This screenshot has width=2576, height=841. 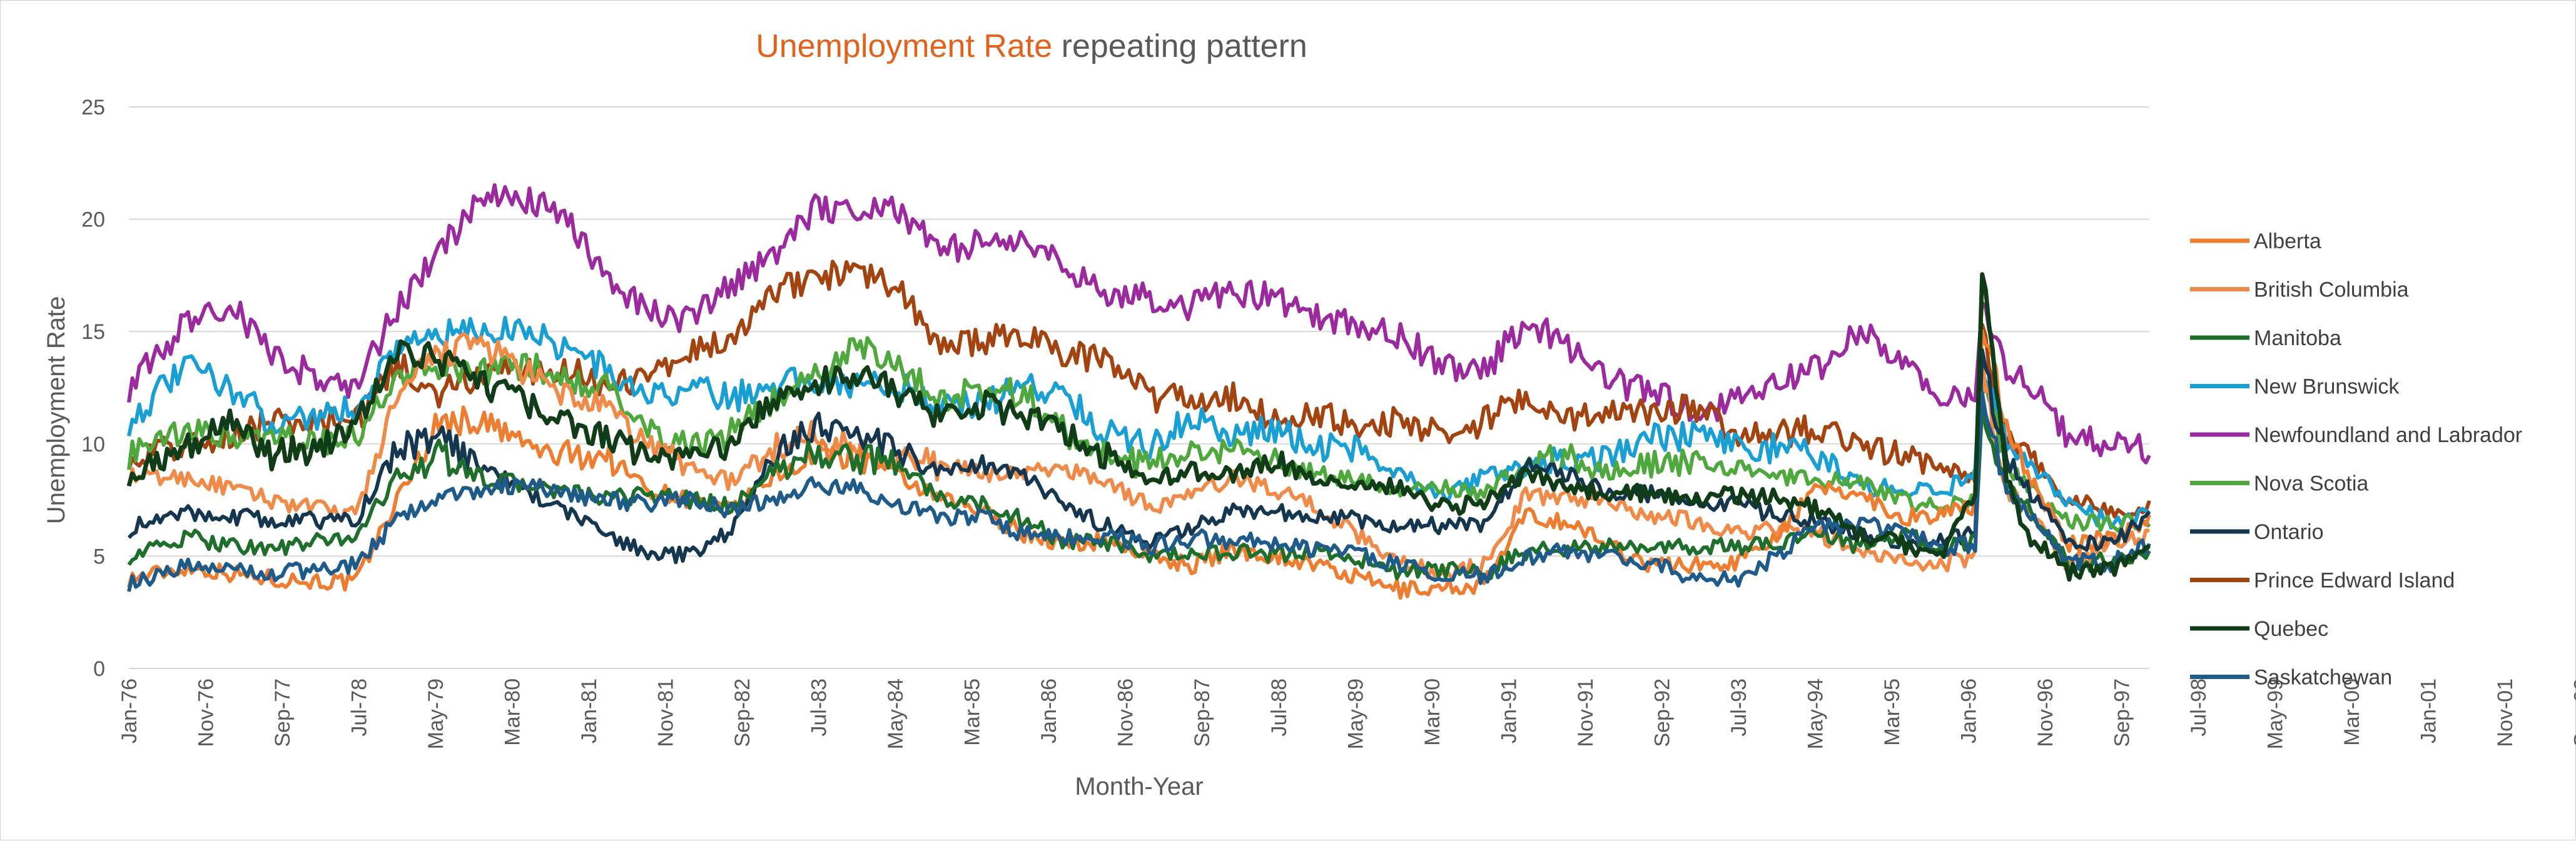 I want to click on y-tick-label: 5, so click(x=99, y=557).